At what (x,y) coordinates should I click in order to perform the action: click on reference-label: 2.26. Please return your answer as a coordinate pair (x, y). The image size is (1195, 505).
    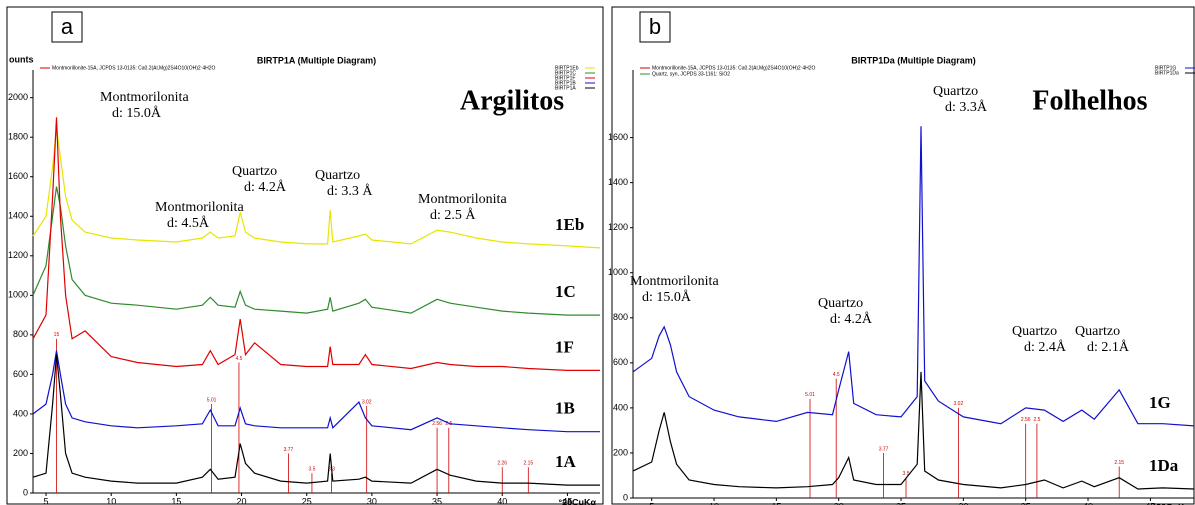
    Looking at the image, I should click on (502, 464).